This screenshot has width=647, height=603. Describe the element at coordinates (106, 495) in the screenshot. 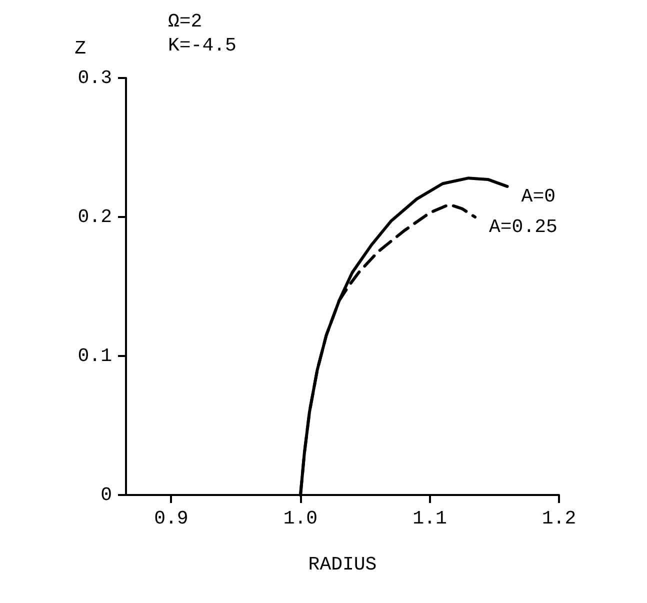

I see `y-tick-label: 0` at that location.